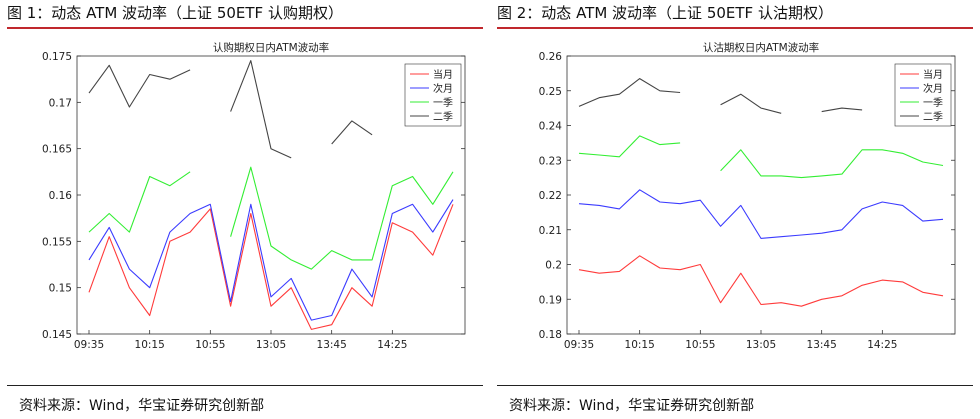 This screenshot has height=419, width=980. What do you see at coordinates (57, 335) in the screenshot?
I see `y-tick-label: 0.145` at bounding box center [57, 335].